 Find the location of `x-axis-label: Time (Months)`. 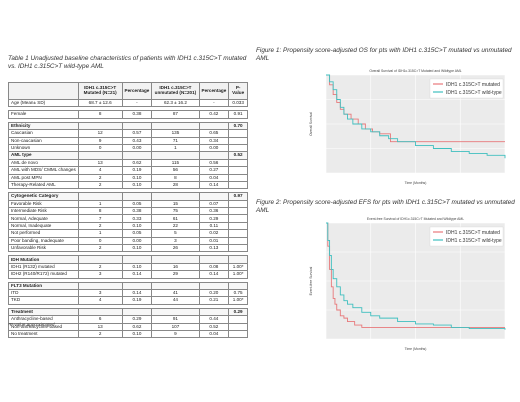

x-axis-label: Time (Months) is located at coordinates (416, 183).